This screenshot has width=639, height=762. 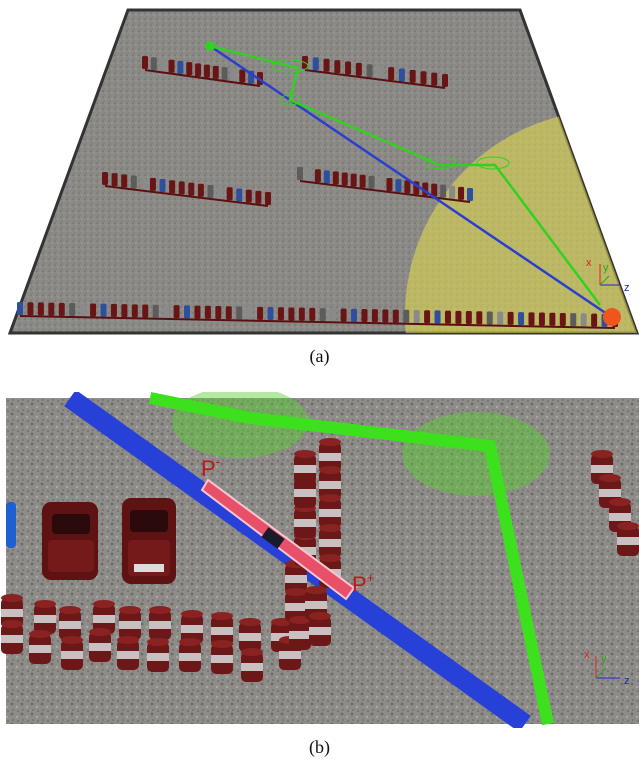 I want to click on axis-label-x: x, so click(x=589, y=263).